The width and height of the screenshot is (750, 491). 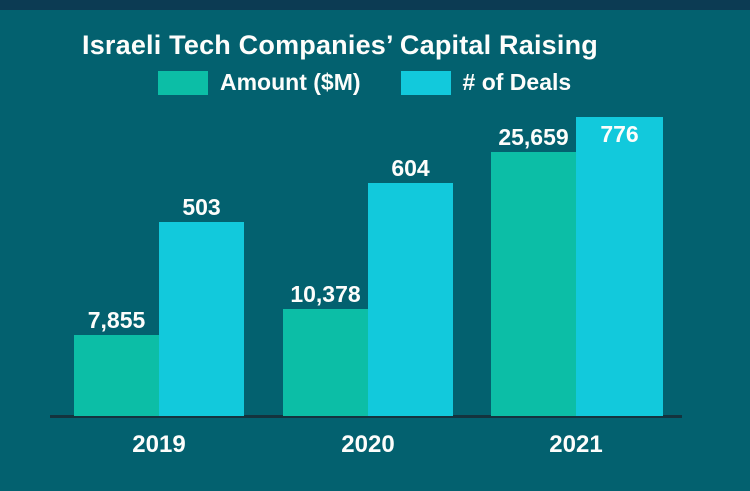 I want to click on bar-deals-2019, so click(x=201, y=319).